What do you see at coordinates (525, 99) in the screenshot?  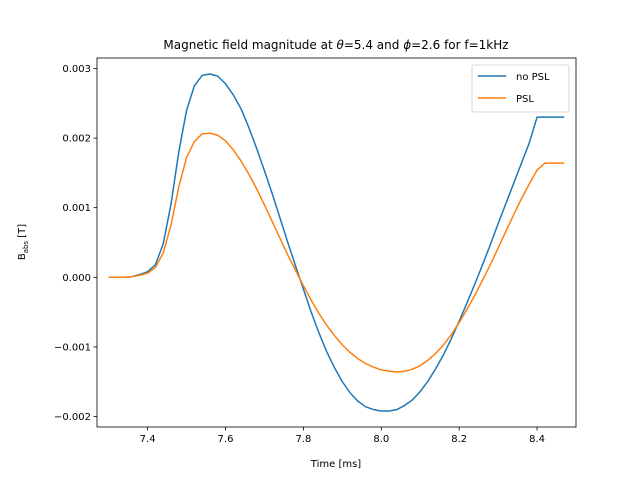 I see `legend-label-psl: PSL` at bounding box center [525, 99].